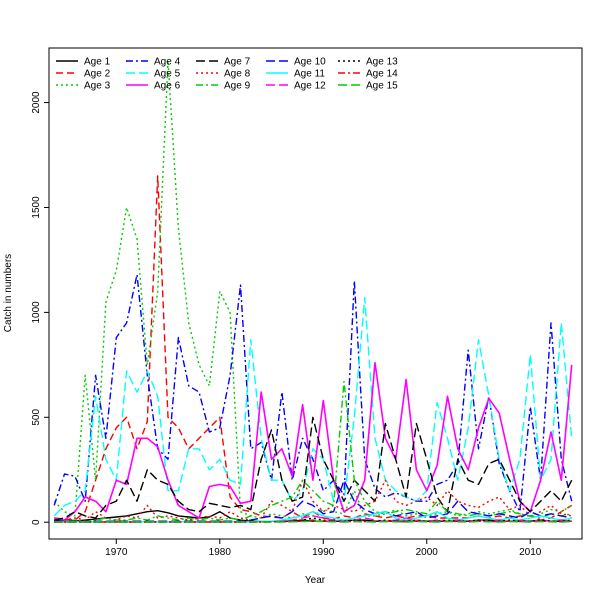 The height and width of the screenshot is (600, 600). Describe the element at coordinates (36, 312) in the screenshot. I see `y-tick-label: 1000` at that location.